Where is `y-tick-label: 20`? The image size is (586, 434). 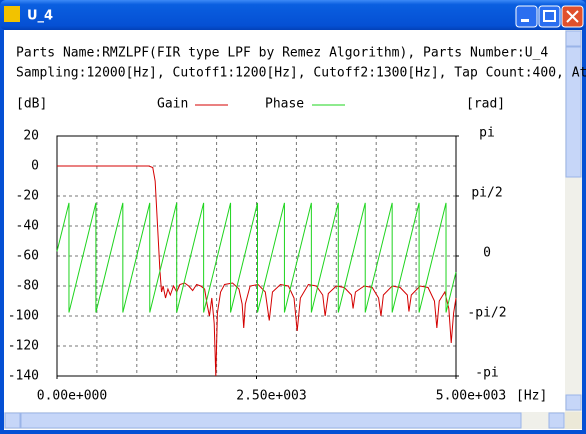 y-tick-label: 20 is located at coordinates (31, 136).